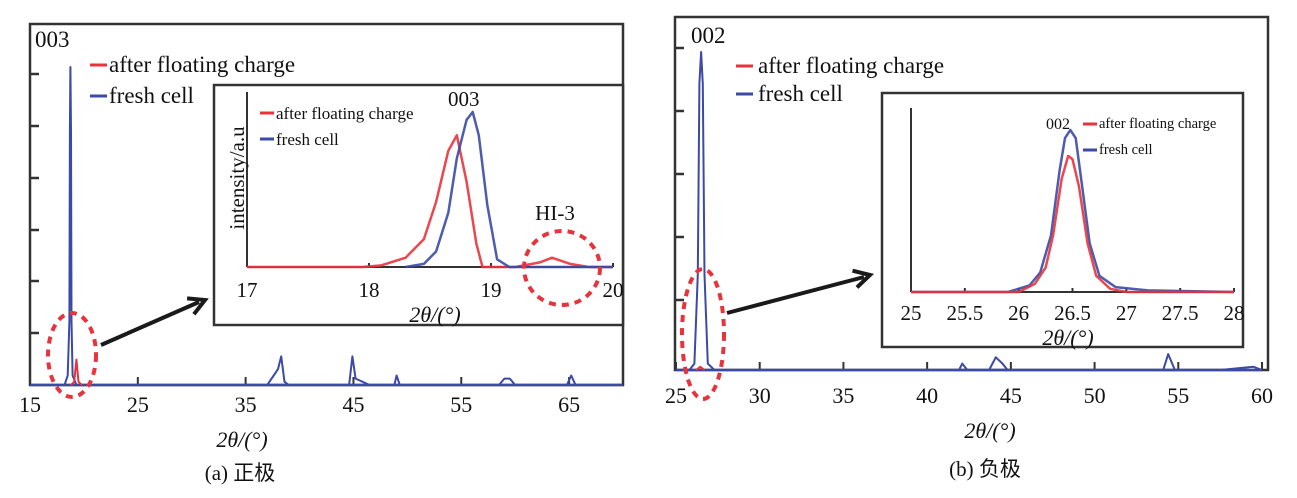 The width and height of the screenshot is (1297, 498). What do you see at coordinates (1058, 124) in the screenshot?
I see `panel-b-inset-peak-label: 002` at bounding box center [1058, 124].